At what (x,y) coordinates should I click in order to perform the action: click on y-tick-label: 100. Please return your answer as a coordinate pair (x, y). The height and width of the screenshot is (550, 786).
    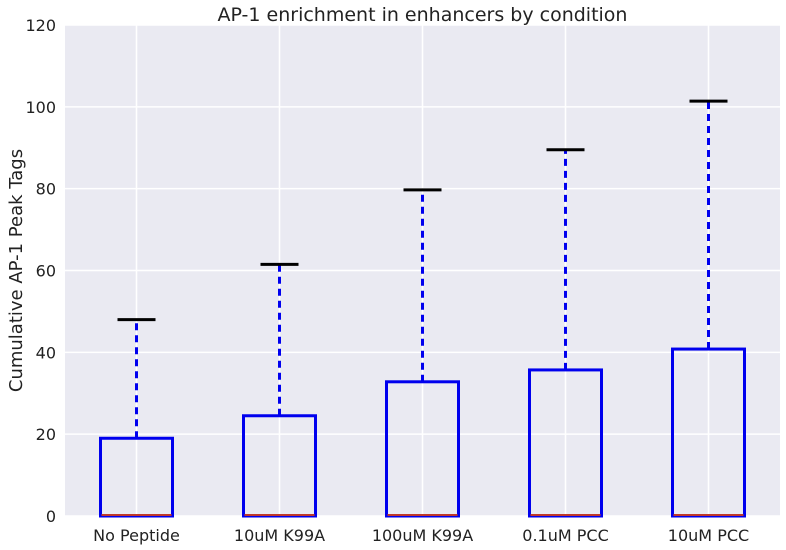
    Looking at the image, I should click on (40, 107).